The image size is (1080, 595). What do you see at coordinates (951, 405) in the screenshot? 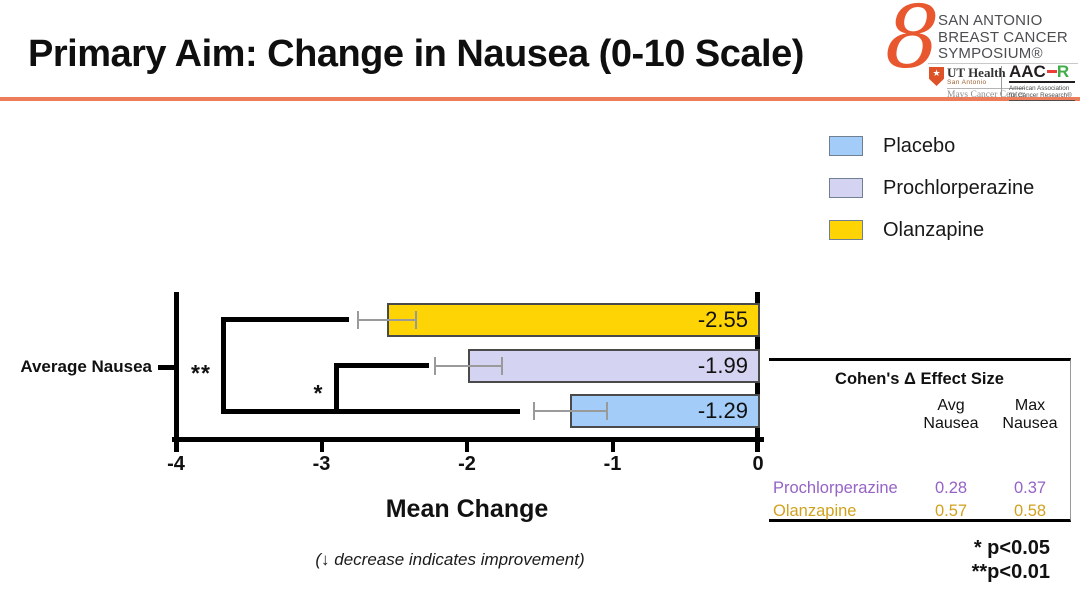
I see `header-avg-line1: Avg` at bounding box center [951, 405].